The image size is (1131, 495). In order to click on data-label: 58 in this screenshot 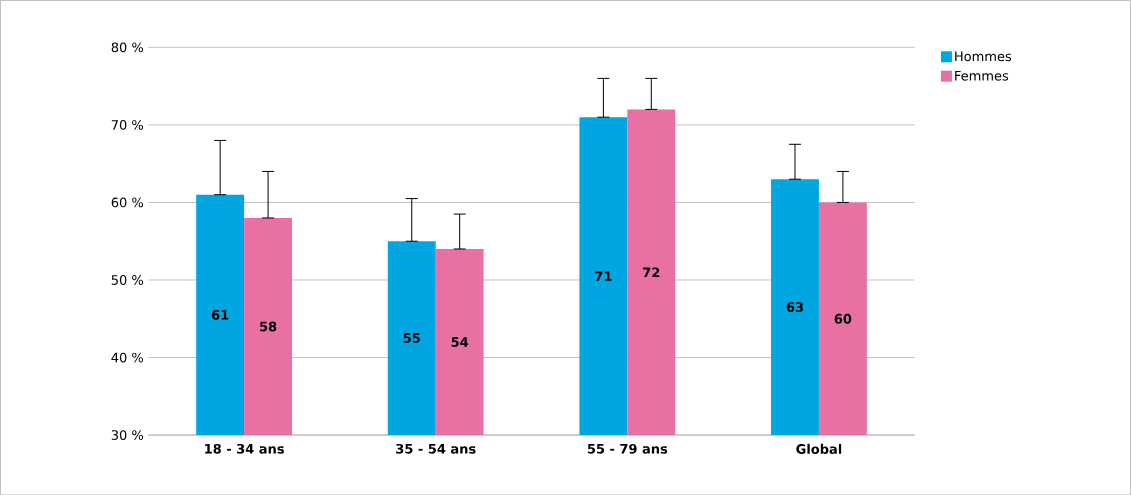, I will do `click(268, 326)`.